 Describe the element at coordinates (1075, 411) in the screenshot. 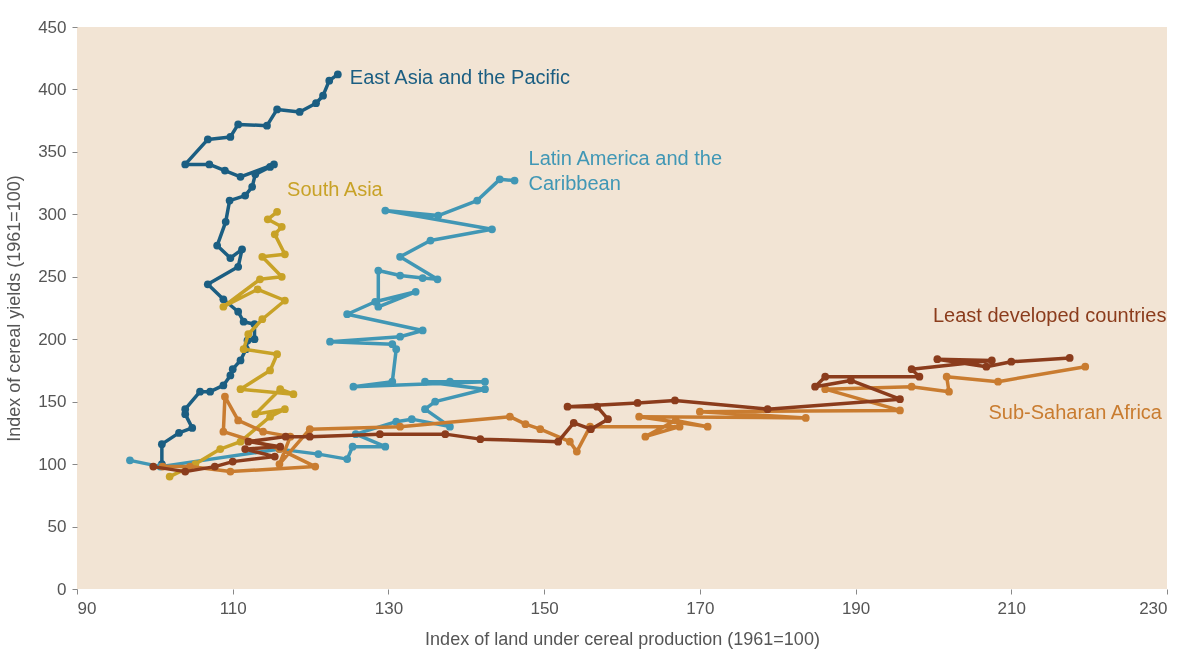

I see `series-label: Sub-Saharan Africa` at that location.